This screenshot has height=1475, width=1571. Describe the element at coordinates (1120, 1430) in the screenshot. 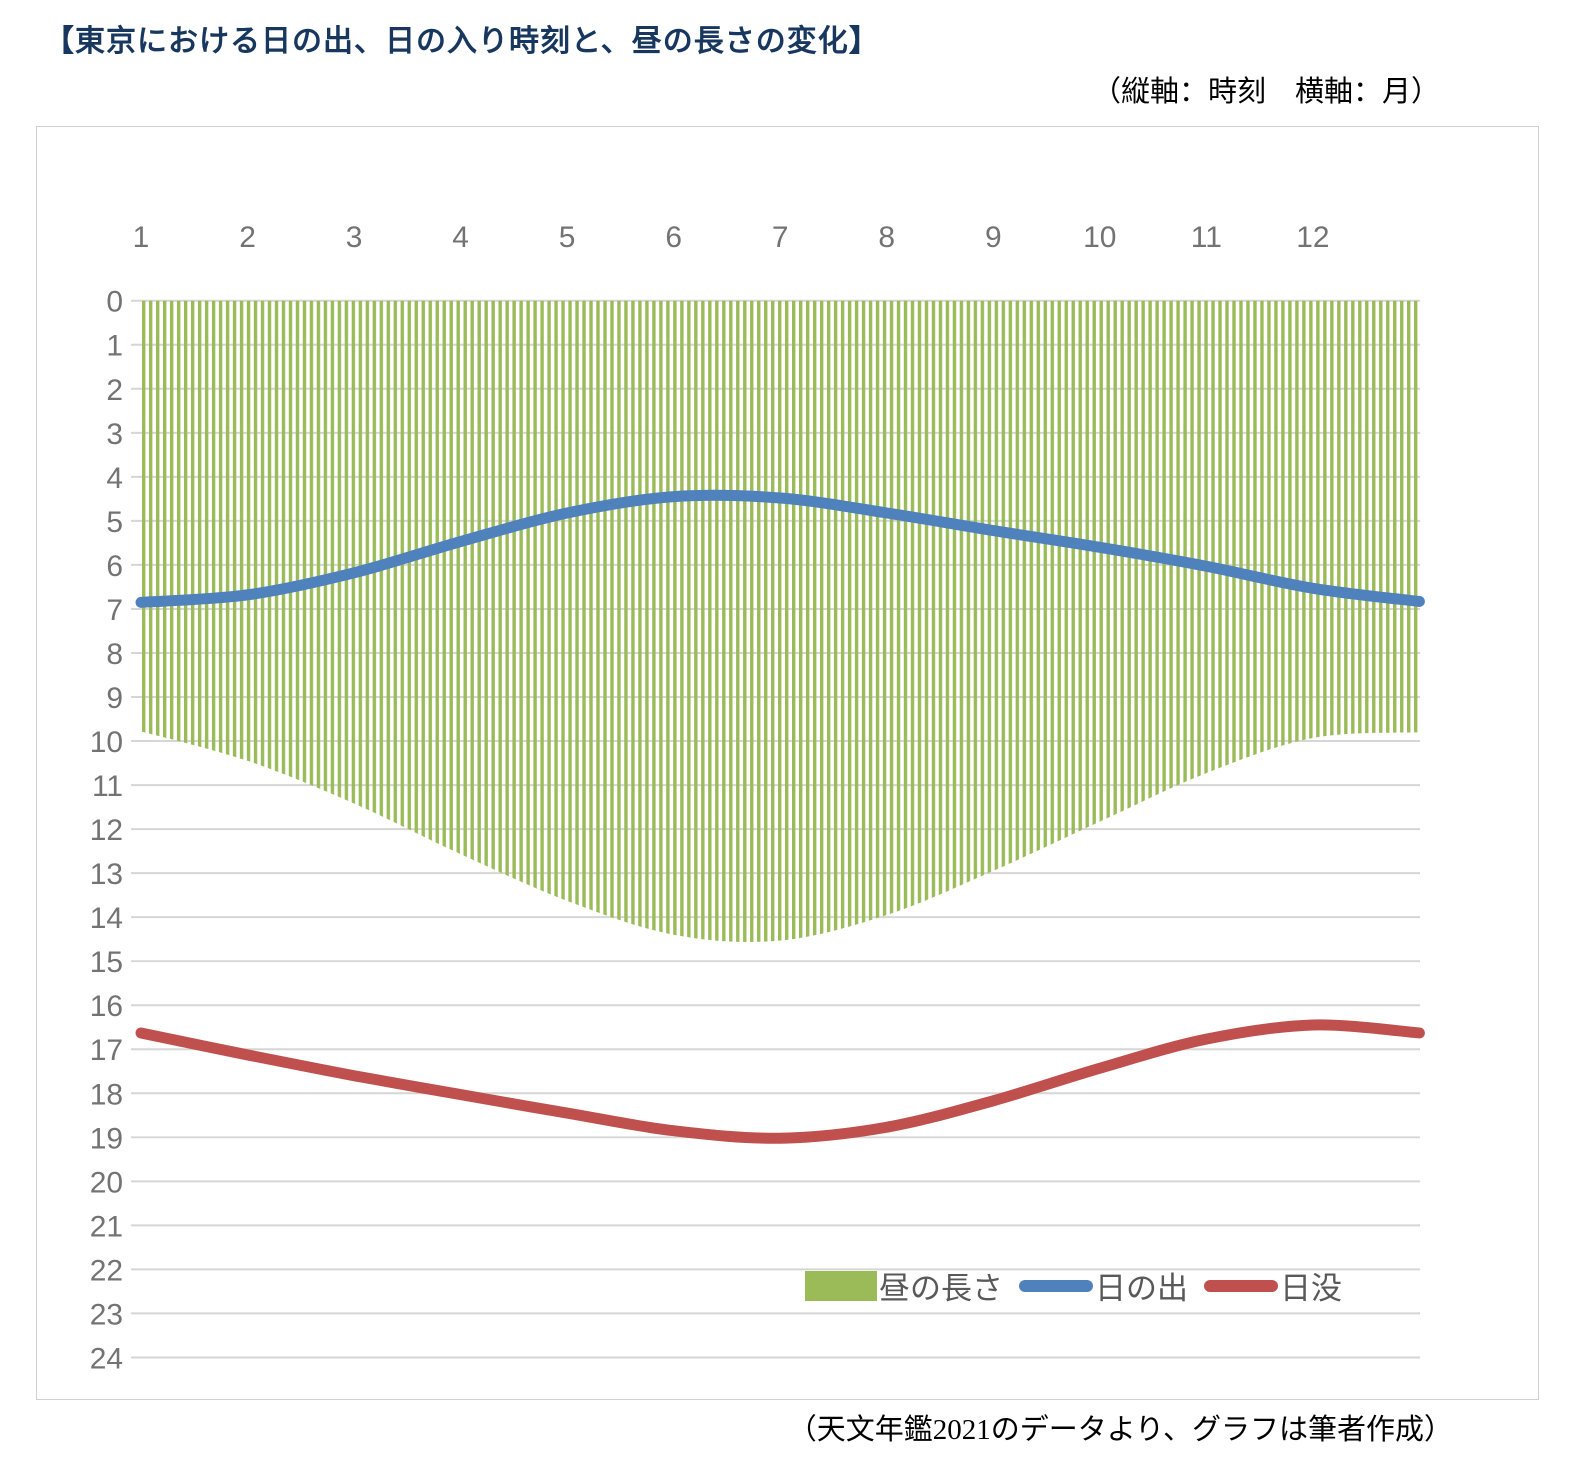

I see `source-caption: （天文年鑑2021のデータより、グラフは筆者作成）` at that location.